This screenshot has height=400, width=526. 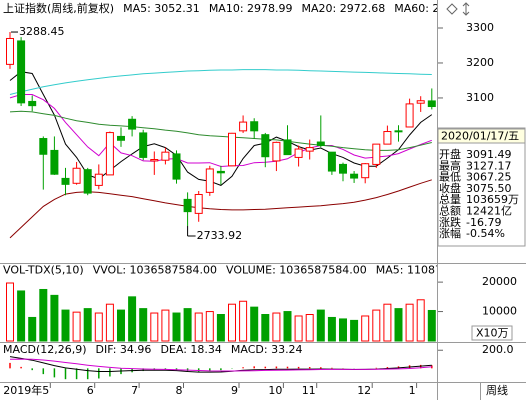 I want to click on macd-line, so click(x=220, y=365).